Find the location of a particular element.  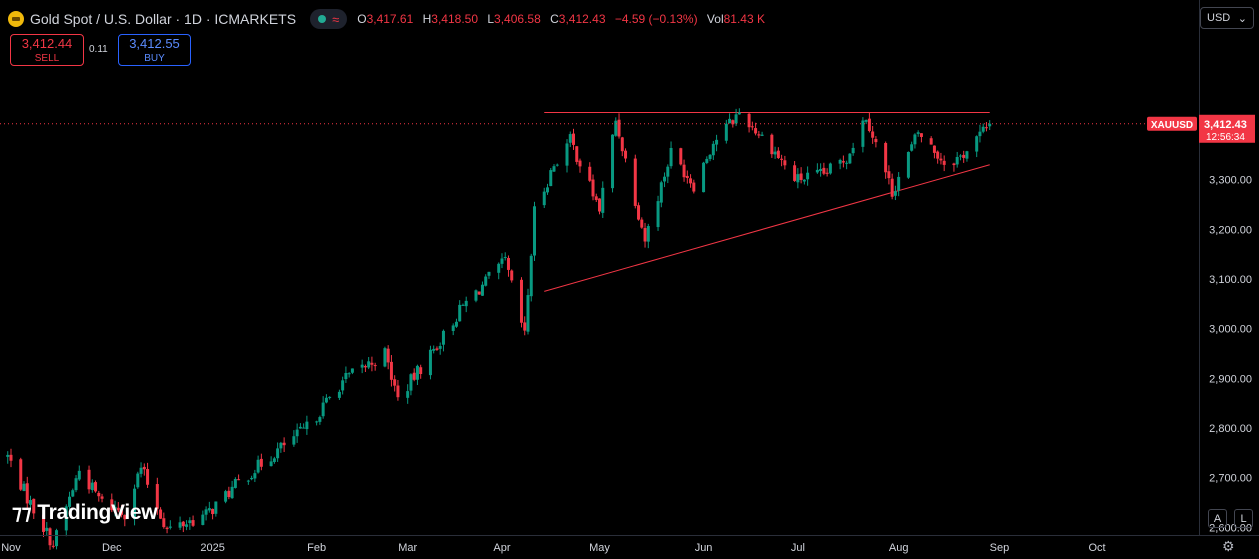

y-tick-label: 3,200.00 is located at coordinates (1230, 230).